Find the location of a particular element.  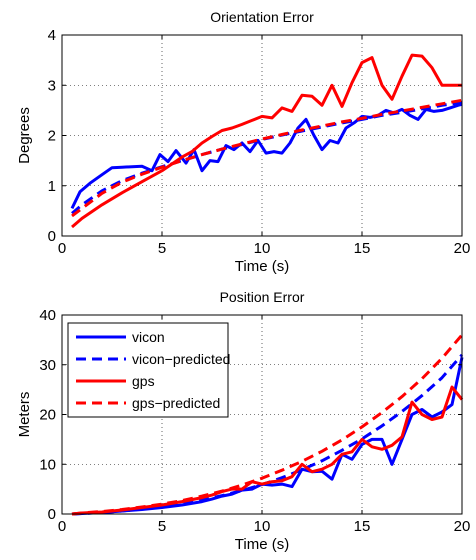

orientation-title: Orientation Error is located at coordinates (262, 17).